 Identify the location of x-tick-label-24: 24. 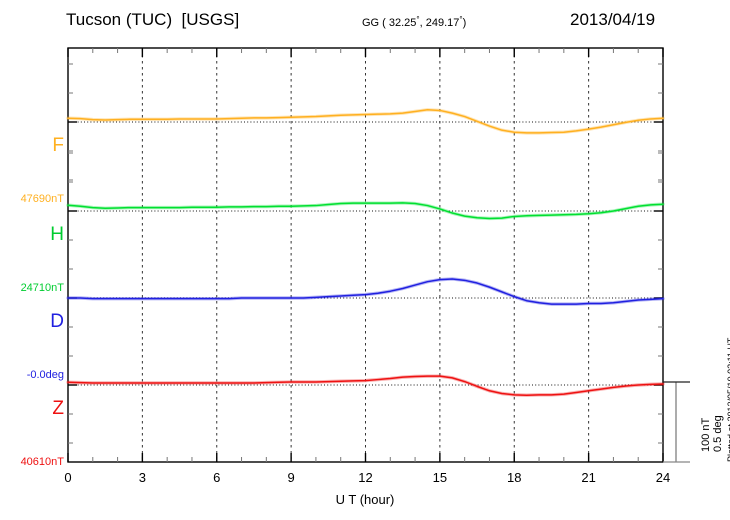
(663, 477).